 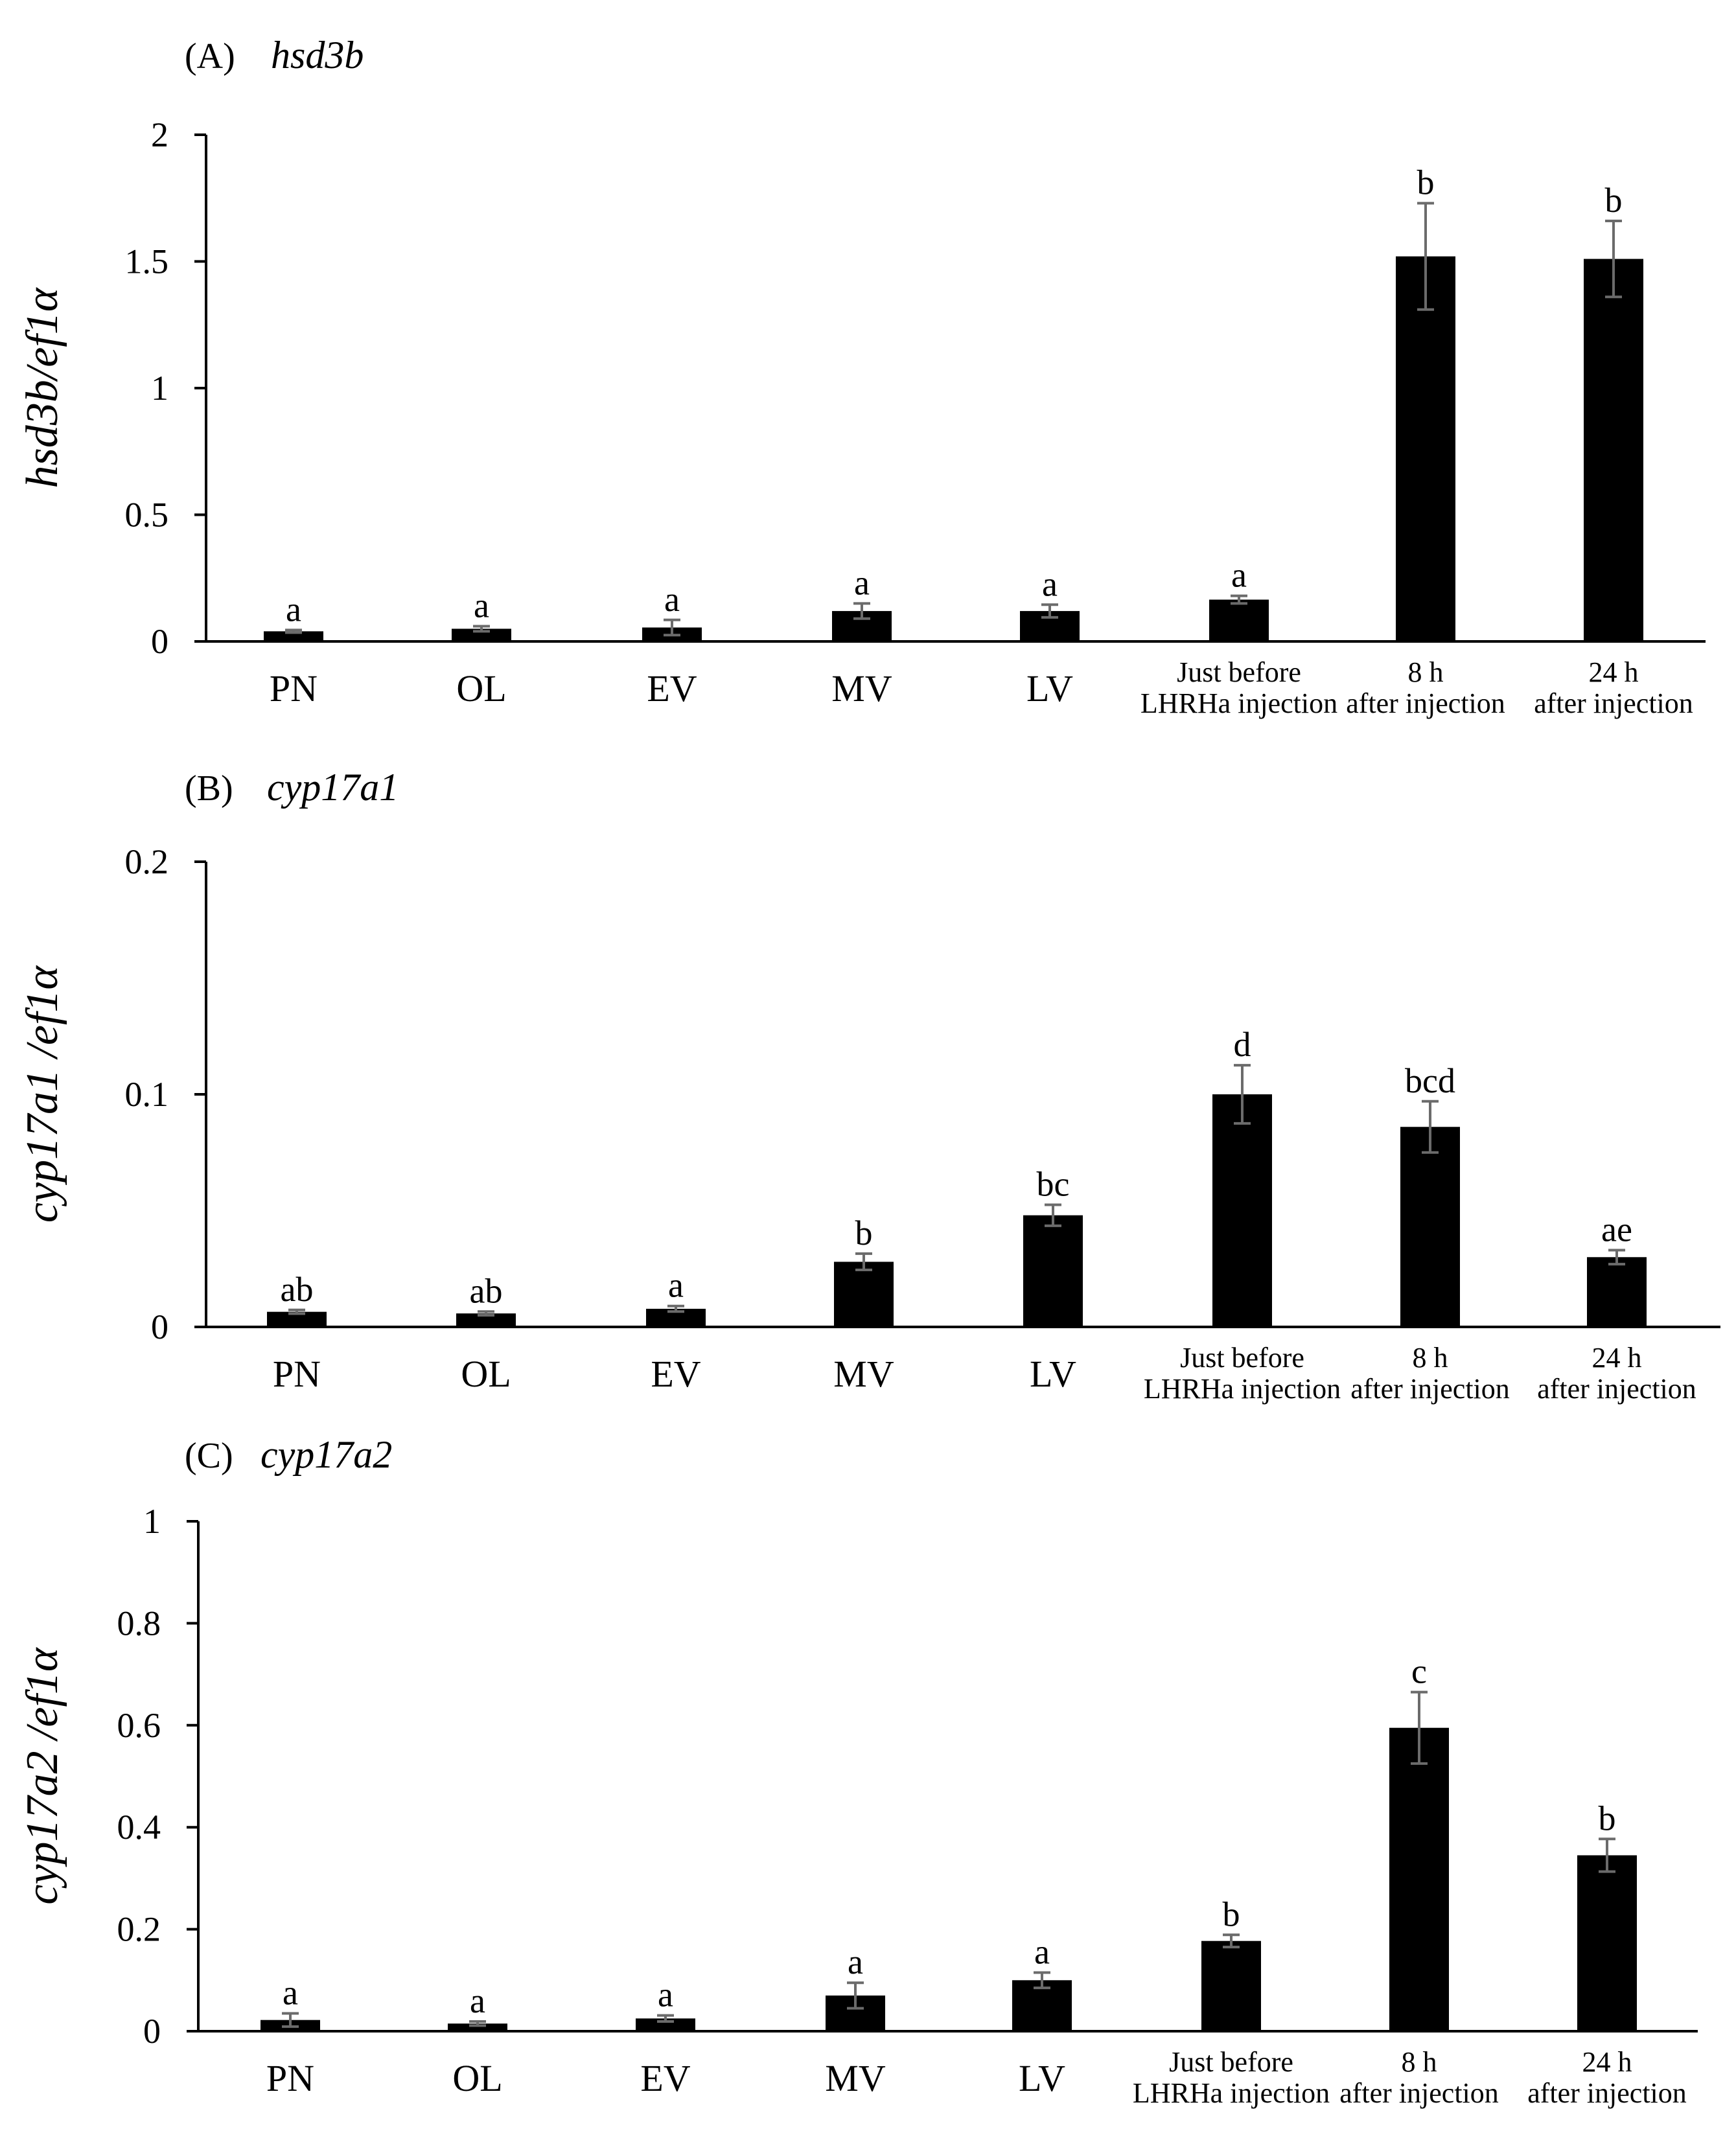 I want to click on panel-gene-title: hsd3b, so click(x=317, y=55).